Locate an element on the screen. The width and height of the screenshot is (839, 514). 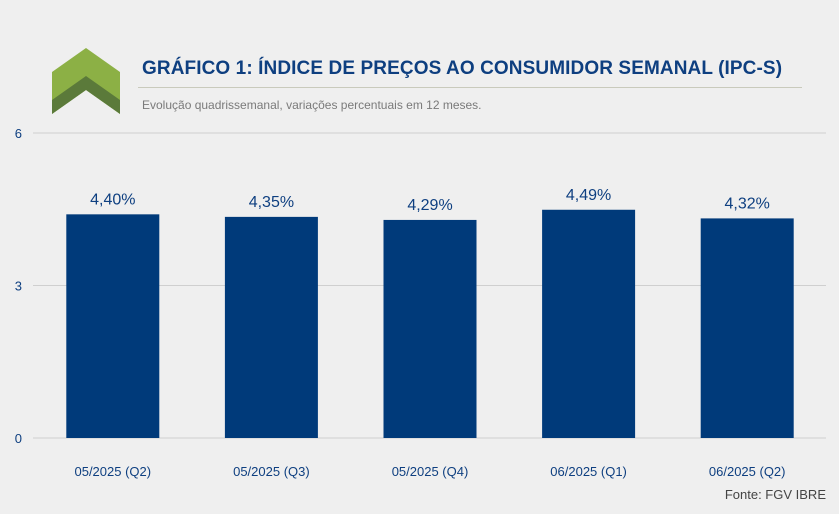
source-note: Fonte: FGV IBRE is located at coordinates (775, 494).